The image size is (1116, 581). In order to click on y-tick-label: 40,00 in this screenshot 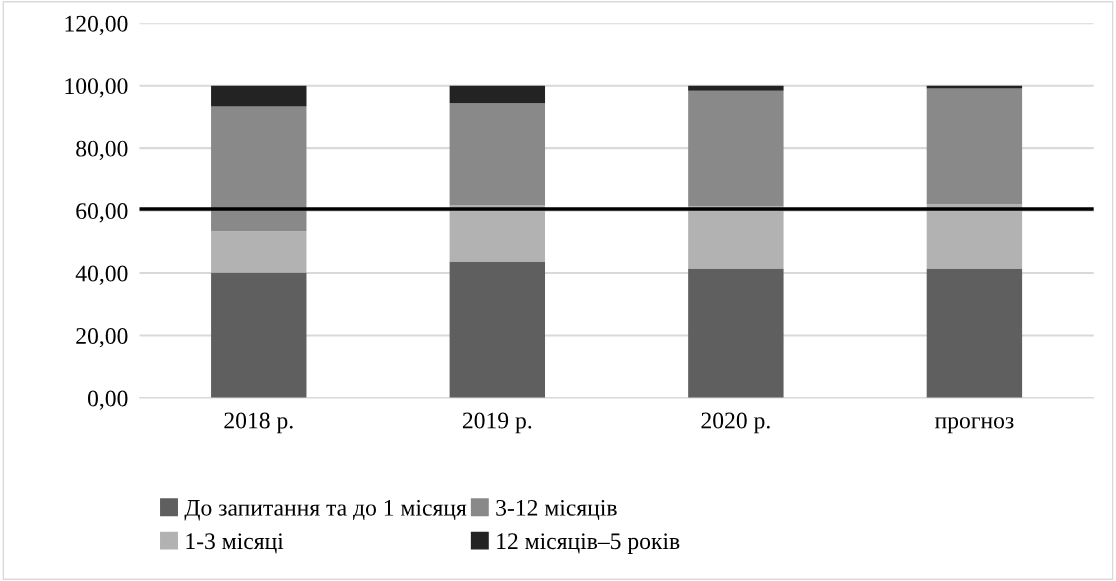, I will do `click(101, 275)`.